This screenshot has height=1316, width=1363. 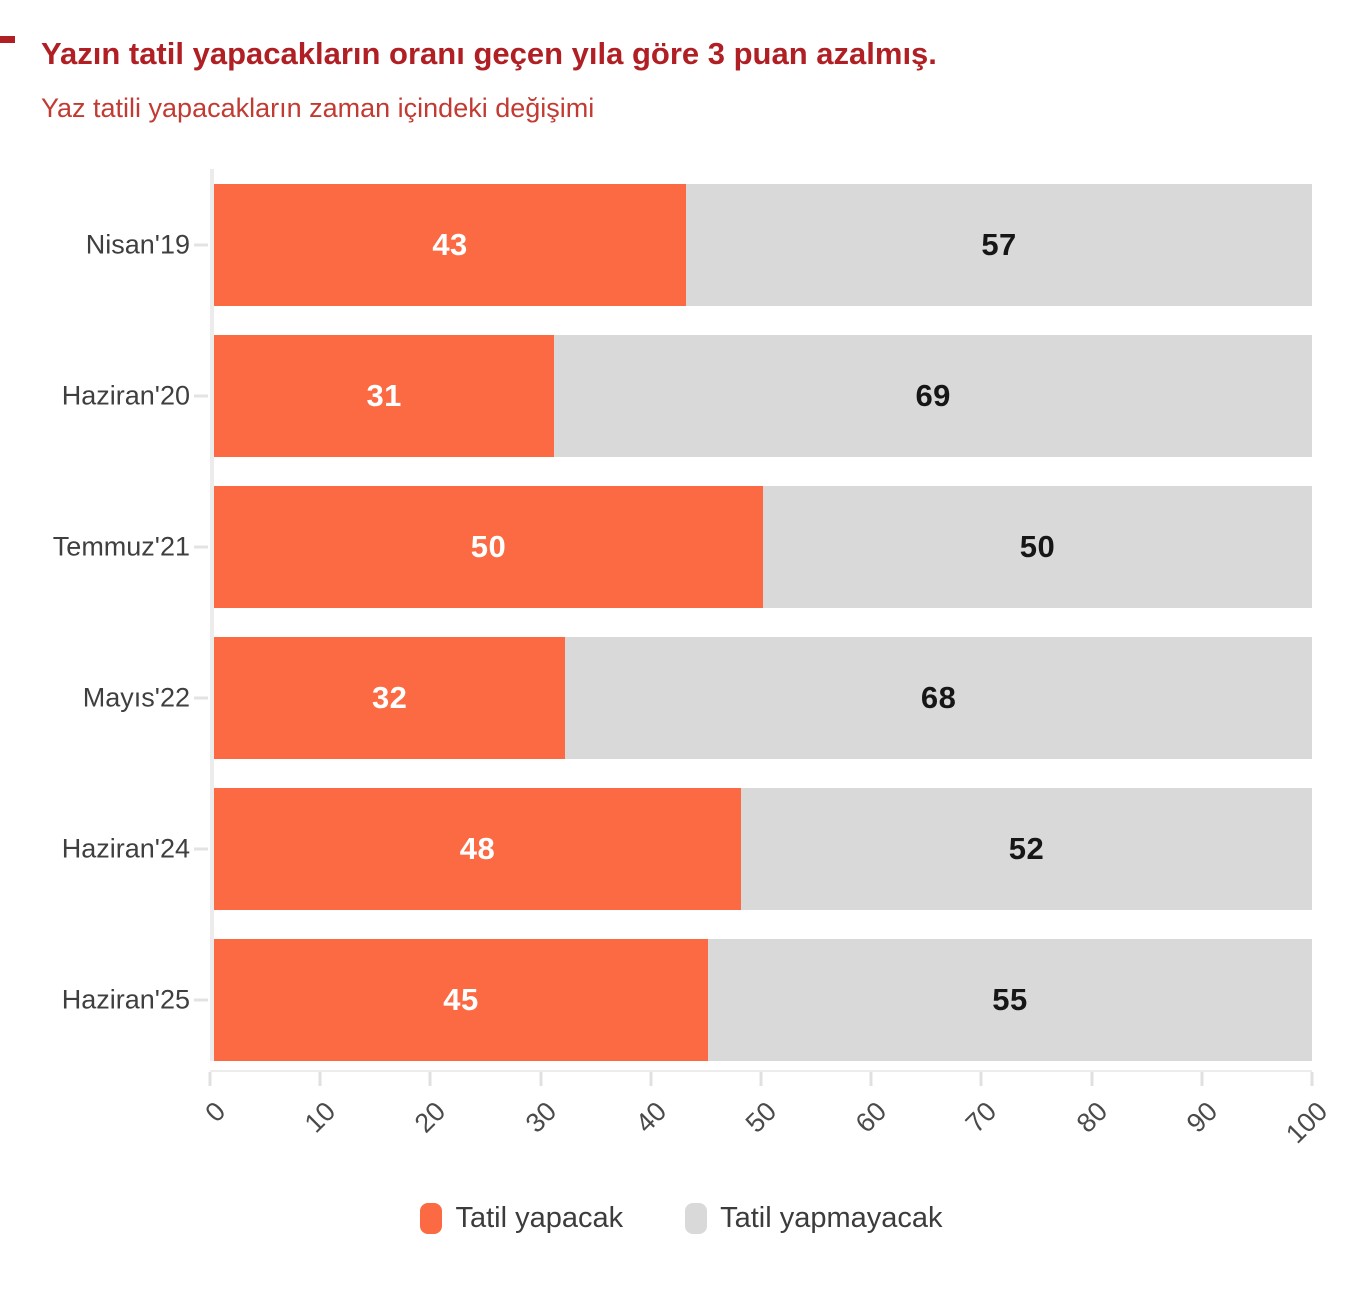 I want to click on bar-row: Haziran'20 31 69, so click(x=687, y=395).